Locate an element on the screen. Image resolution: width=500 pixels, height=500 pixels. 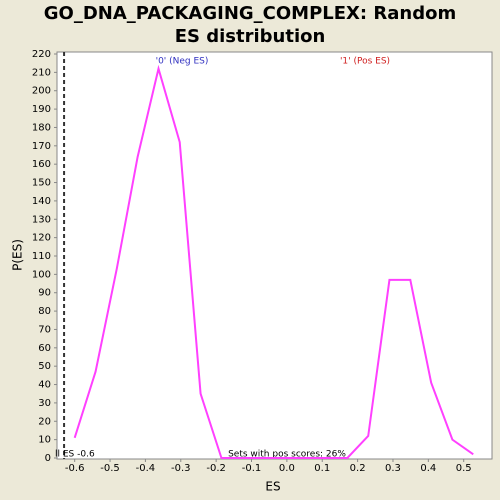
x-tick-label: 0.3 is located at coordinates (393, 468).